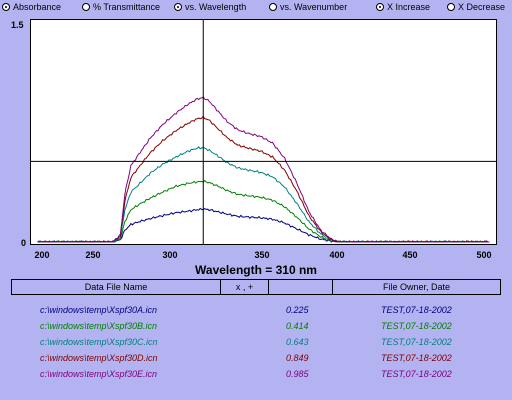 The width and height of the screenshot is (512, 400). What do you see at coordinates (127, 7) in the screenshot?
I see `radio-label: % Transmittance` at bounding box center [127, 7].